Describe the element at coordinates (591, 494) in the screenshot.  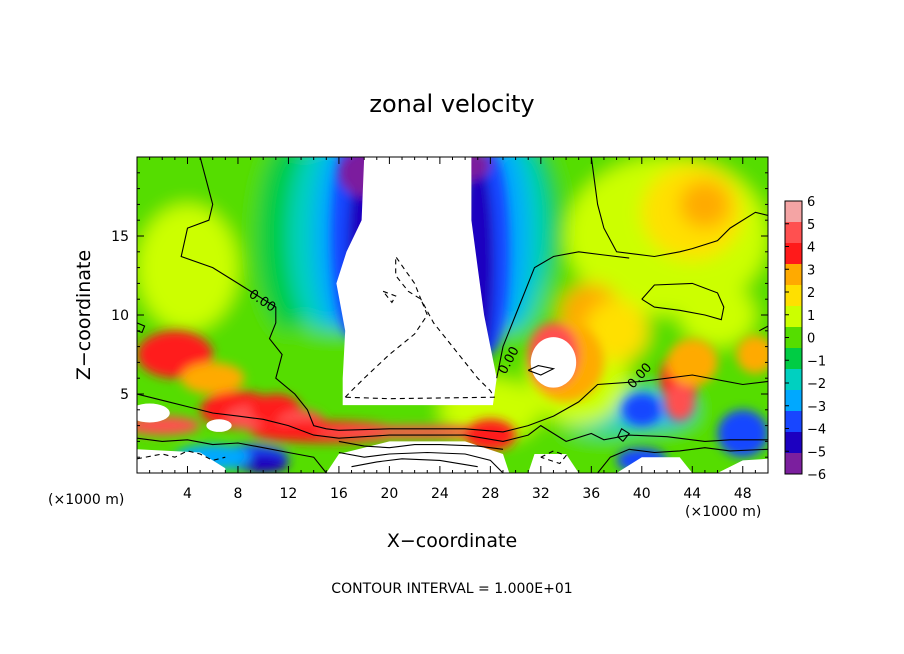
I see `x-tick-label: 36` at that location.